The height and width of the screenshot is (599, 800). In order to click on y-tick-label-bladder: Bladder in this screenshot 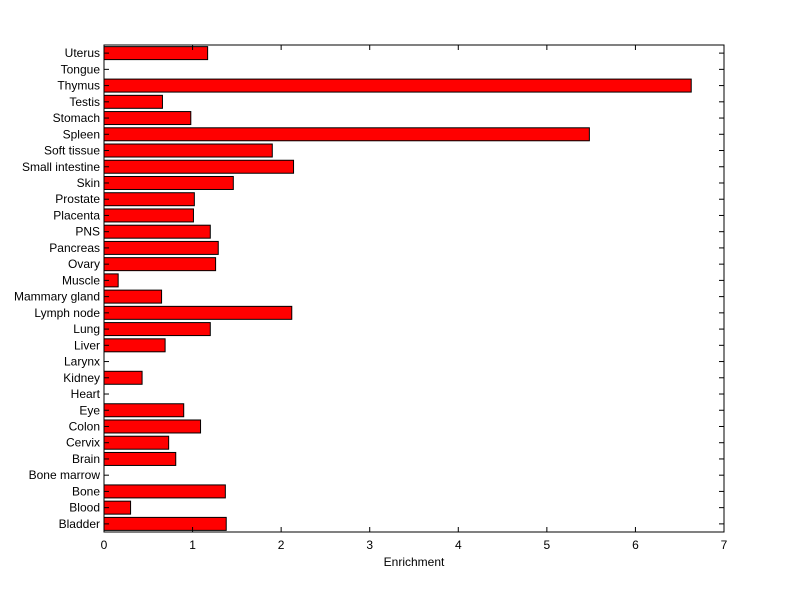, I will do `click(79, 524)`.